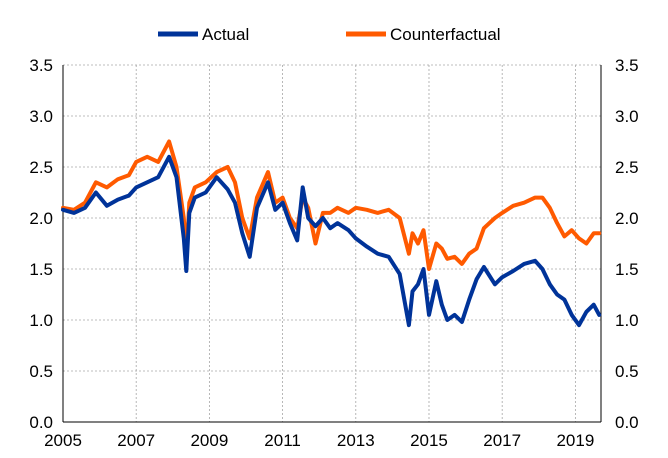 Image resolution: width=668 pixels, height=458 pixels. What do you see at coordinates (225, 34) in the screenshot?
I see `legend-label-actual: Actual` at bounding box center [225, 34].